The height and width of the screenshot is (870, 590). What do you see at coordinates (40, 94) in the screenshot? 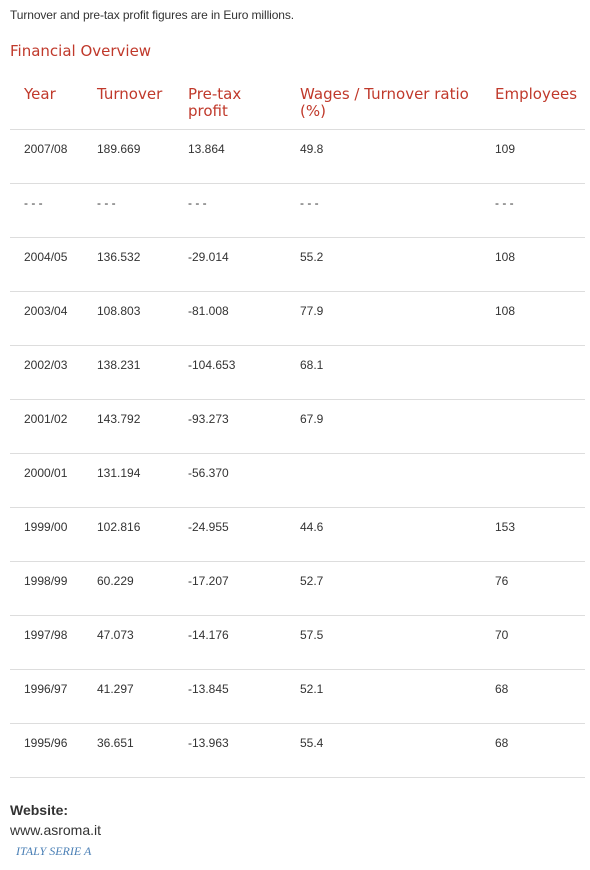
I see `header-year: Year` at bounding box center [40, 94].